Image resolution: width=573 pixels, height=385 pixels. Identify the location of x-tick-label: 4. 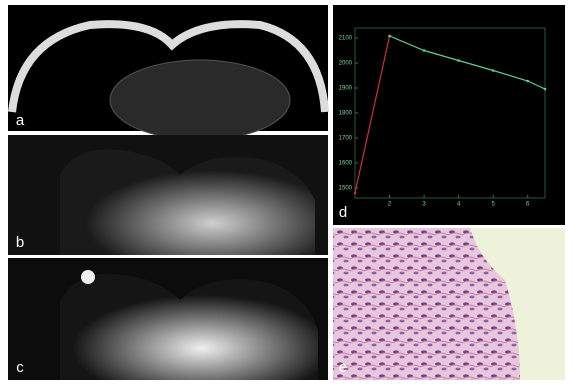
(459, 205).